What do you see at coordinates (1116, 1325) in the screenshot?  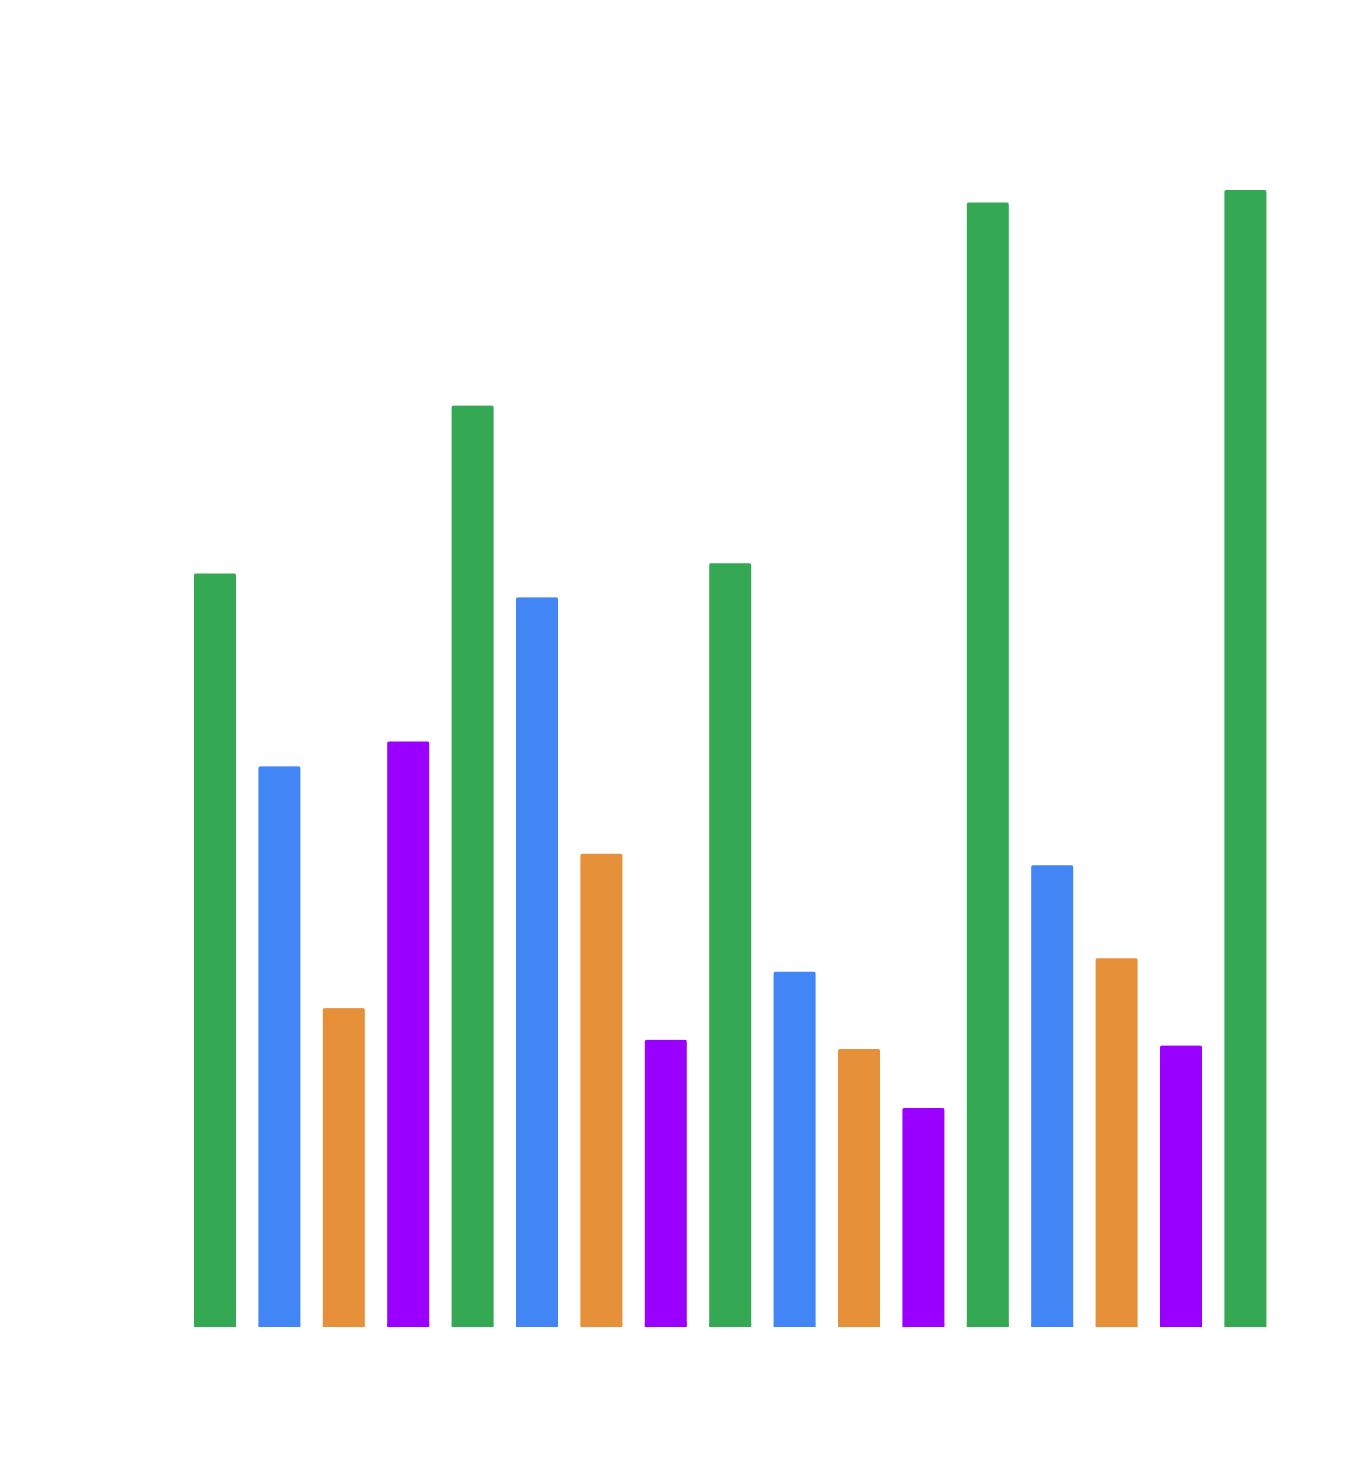 I see `bar-15-base` at bounding box center [1116, 1325].